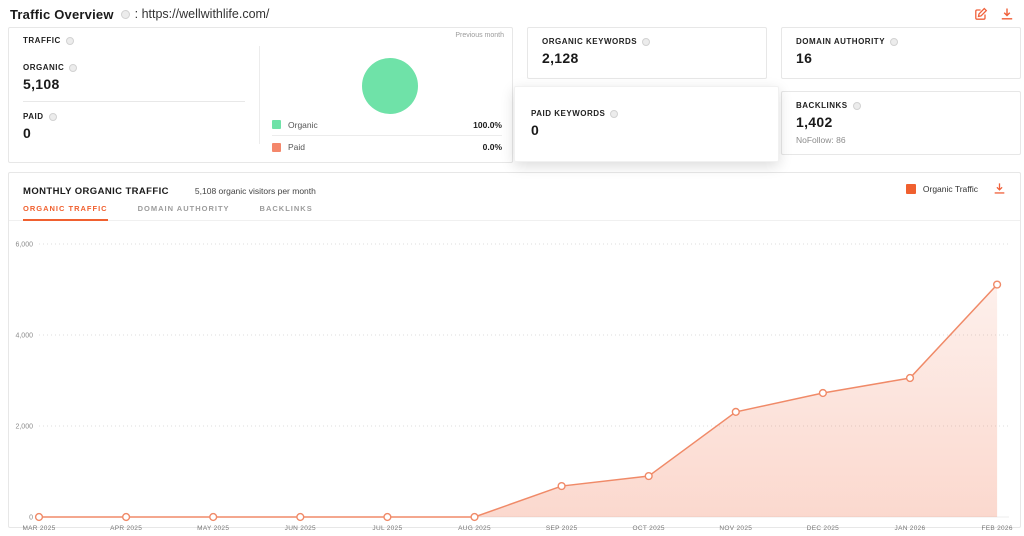 The width and height of the screenshot is (1024, 536). What do you see at coordinates (910, 528) in the screenshot?
I see `svg-text: JAN 2026` at bounding box center [910, 528].